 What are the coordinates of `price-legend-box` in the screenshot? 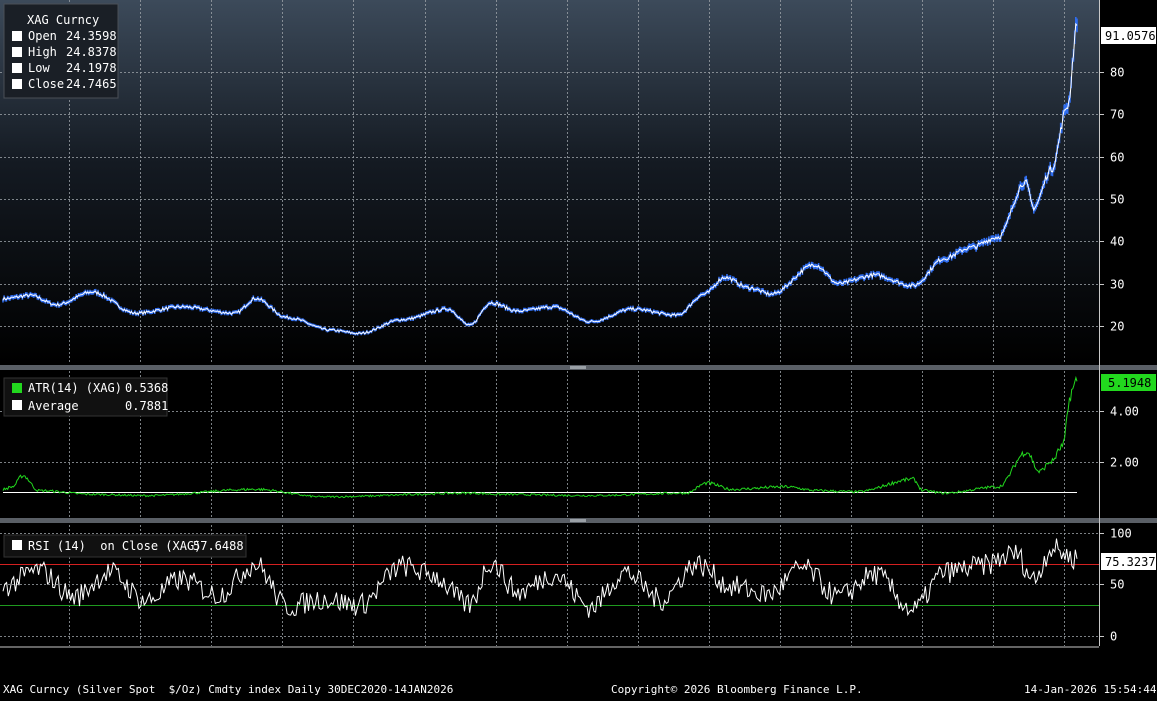 It's located at (61, 51).